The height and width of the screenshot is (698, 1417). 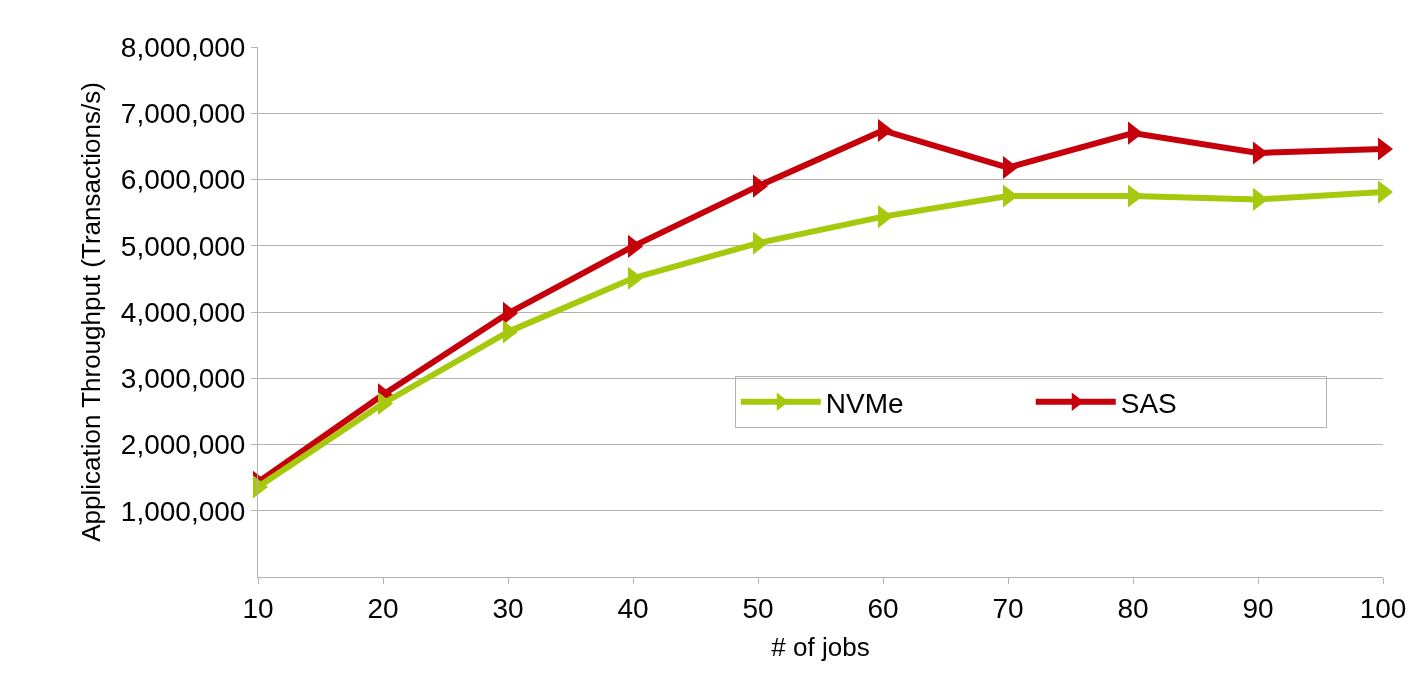 I want to click on legend-label: NVMe, so click(x=864, y=403).